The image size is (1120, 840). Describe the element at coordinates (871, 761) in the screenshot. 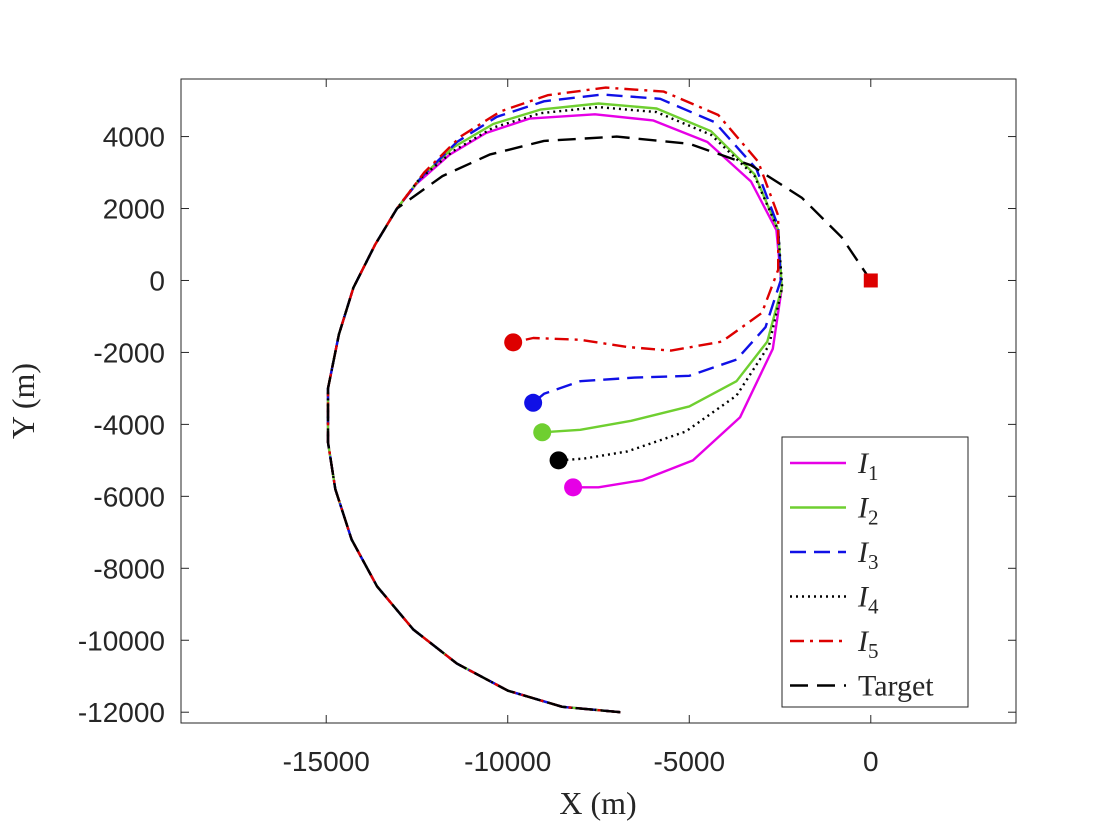

I see `x-tick-label: 0` at that location.